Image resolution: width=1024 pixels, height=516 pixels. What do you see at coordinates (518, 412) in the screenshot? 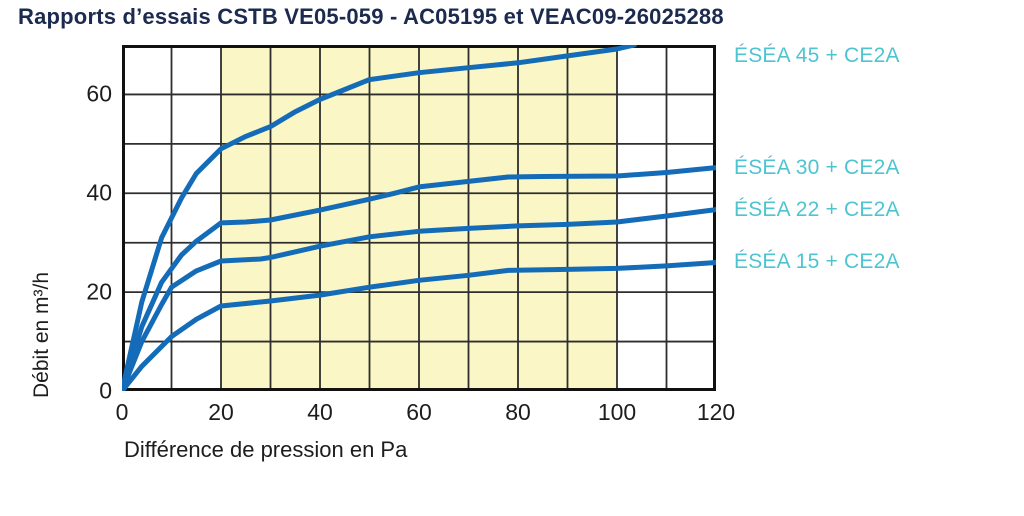
I see `x-tick-label: 80` at bounding box center [518, 412].